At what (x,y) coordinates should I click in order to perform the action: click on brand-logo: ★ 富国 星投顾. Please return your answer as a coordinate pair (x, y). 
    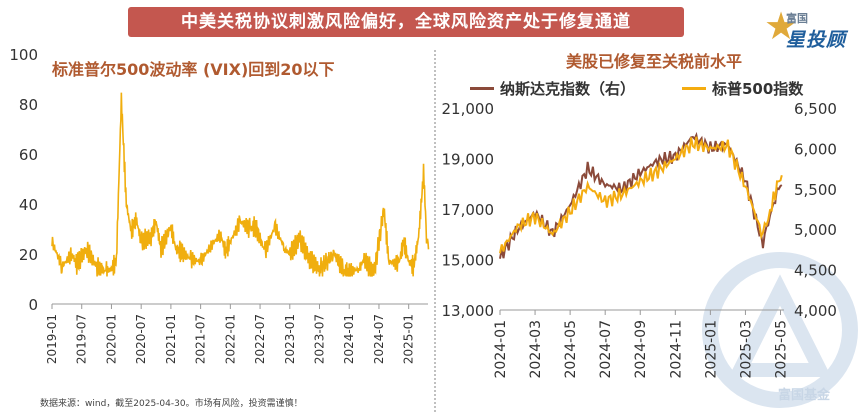
    Looking at the image, I should click on (812, 27).